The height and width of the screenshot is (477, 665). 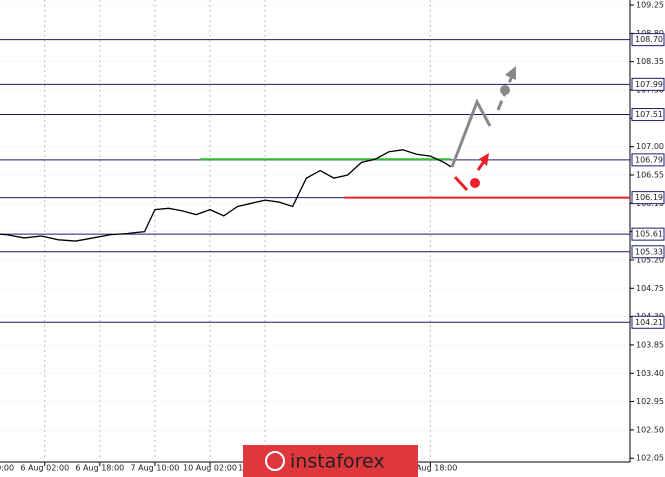 What do you see at coordinates (650, 174) in the screenshot?
I see `y-tick-label: 106.55` at bounding box center [650, 174].